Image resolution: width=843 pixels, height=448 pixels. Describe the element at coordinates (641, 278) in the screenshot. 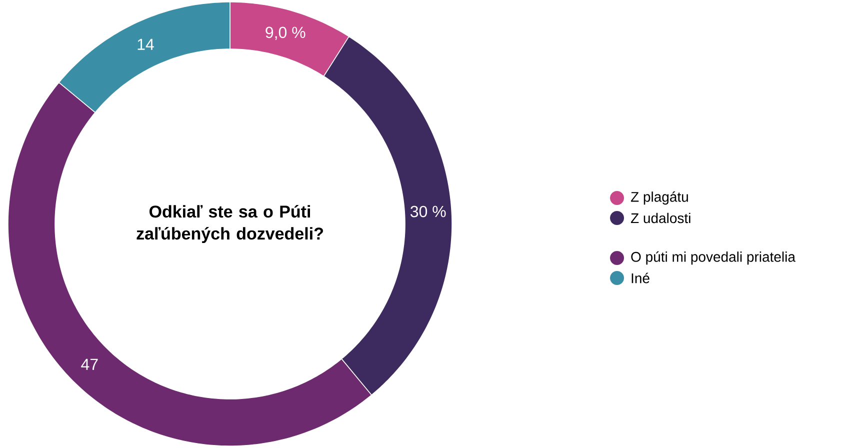

I see `legend-label: Iné` at that location.